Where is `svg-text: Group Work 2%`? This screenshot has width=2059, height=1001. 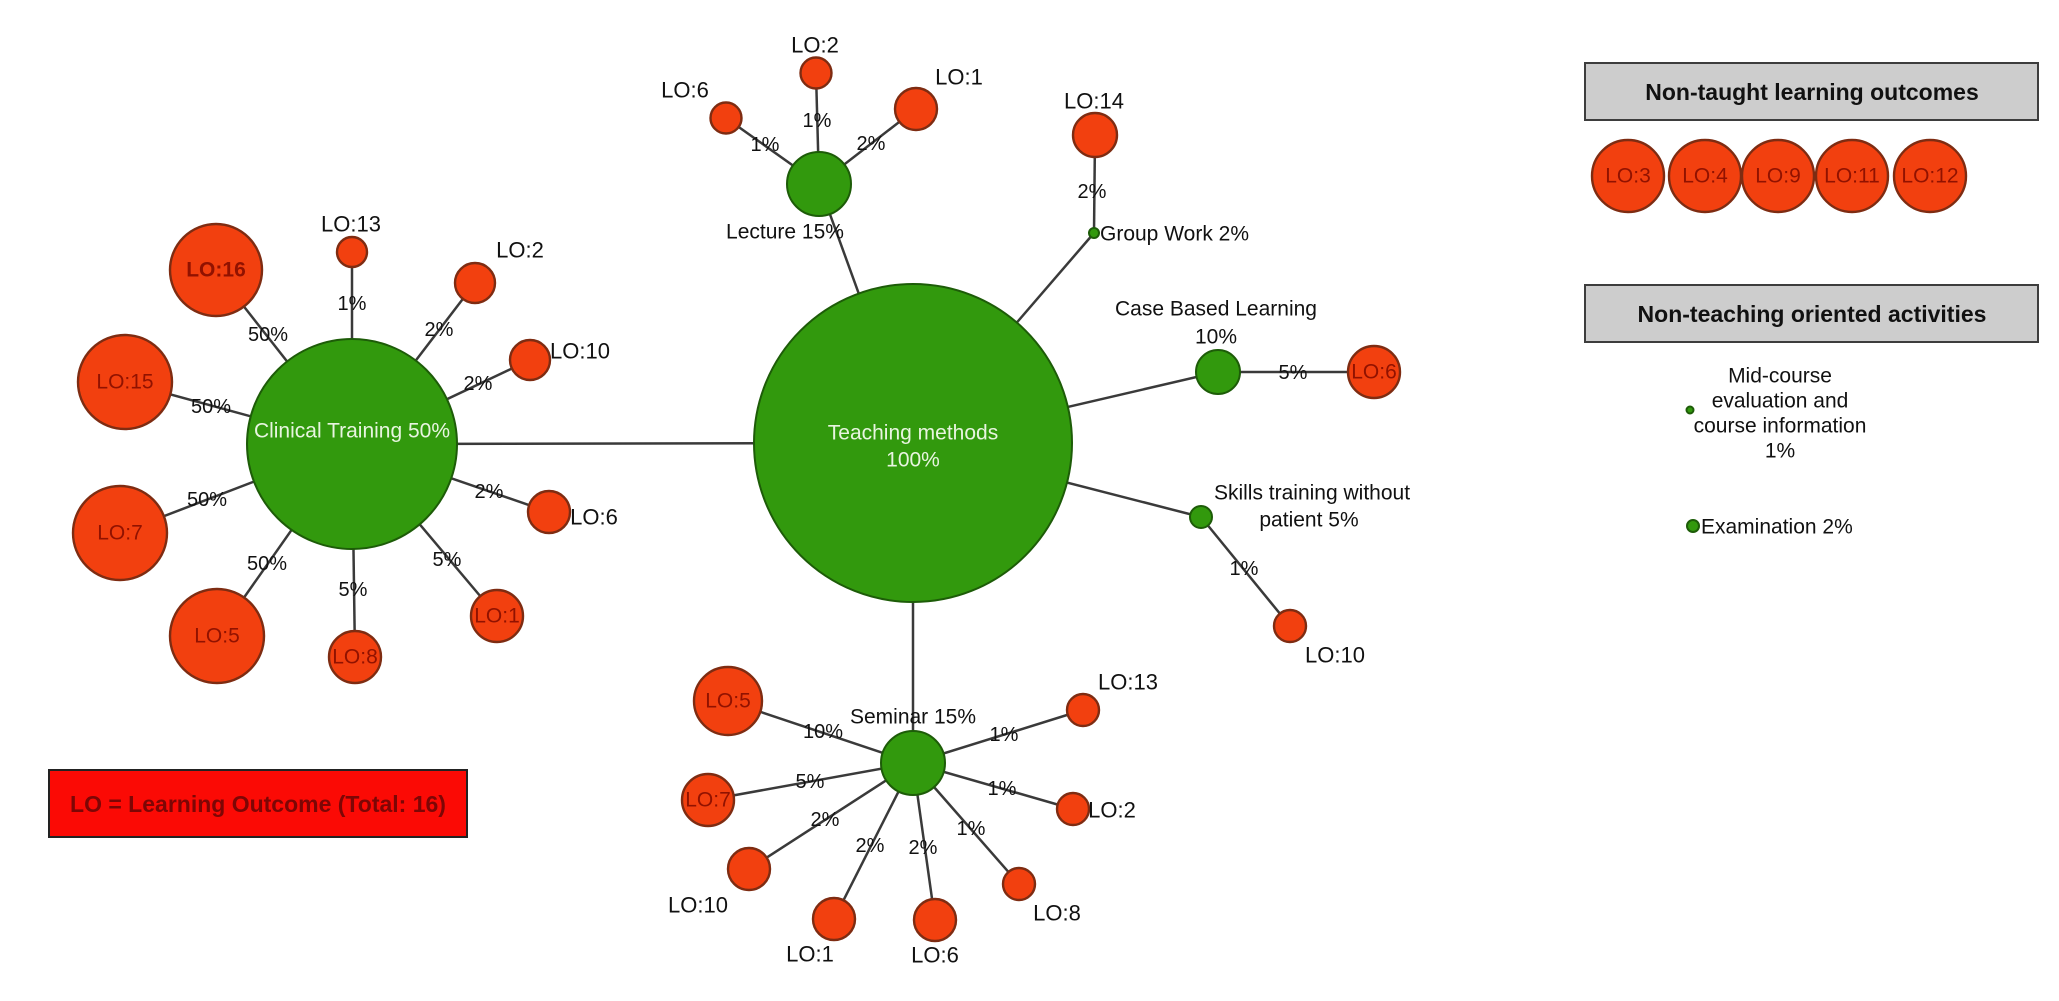 svg-text: Group Work 2% is located at coordinates (1174, 234).